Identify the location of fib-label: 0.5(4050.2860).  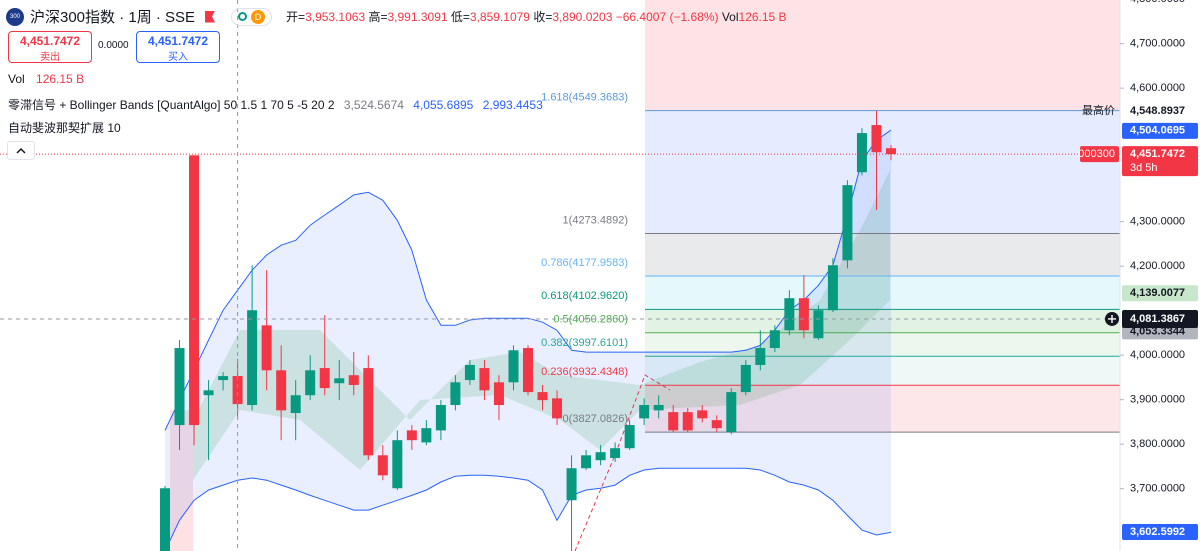
(590, 320).